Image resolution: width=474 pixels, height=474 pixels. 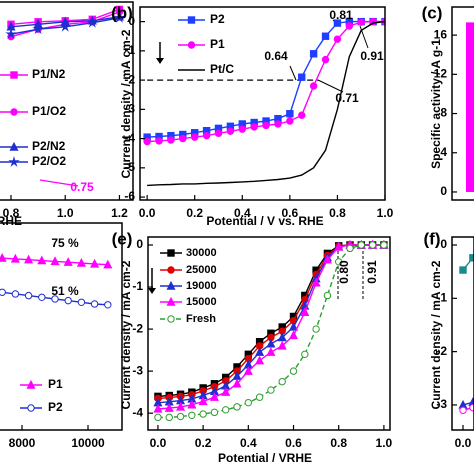 I want to click on legend-label: 30000, so click(x=201, y=253).